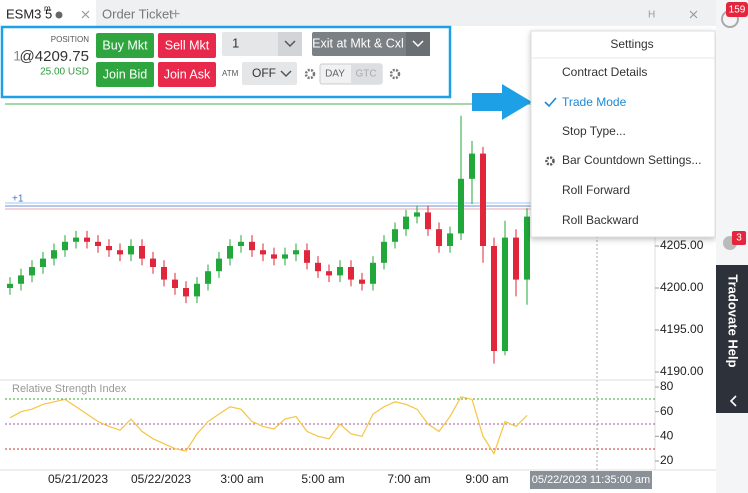 This screenshot has height=493, width=748. I want to click on window-close, so click(693, 14).